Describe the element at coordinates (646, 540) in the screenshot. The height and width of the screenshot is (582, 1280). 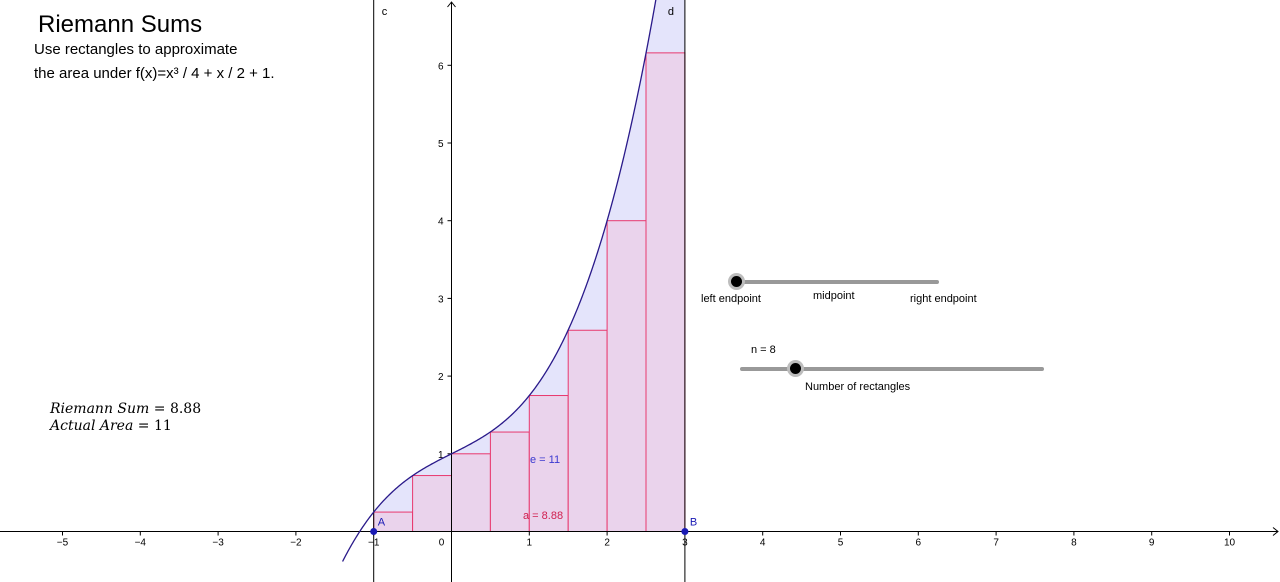
I see `x-axis-ticks: −5−4−3−2−1012345678910` at that location.